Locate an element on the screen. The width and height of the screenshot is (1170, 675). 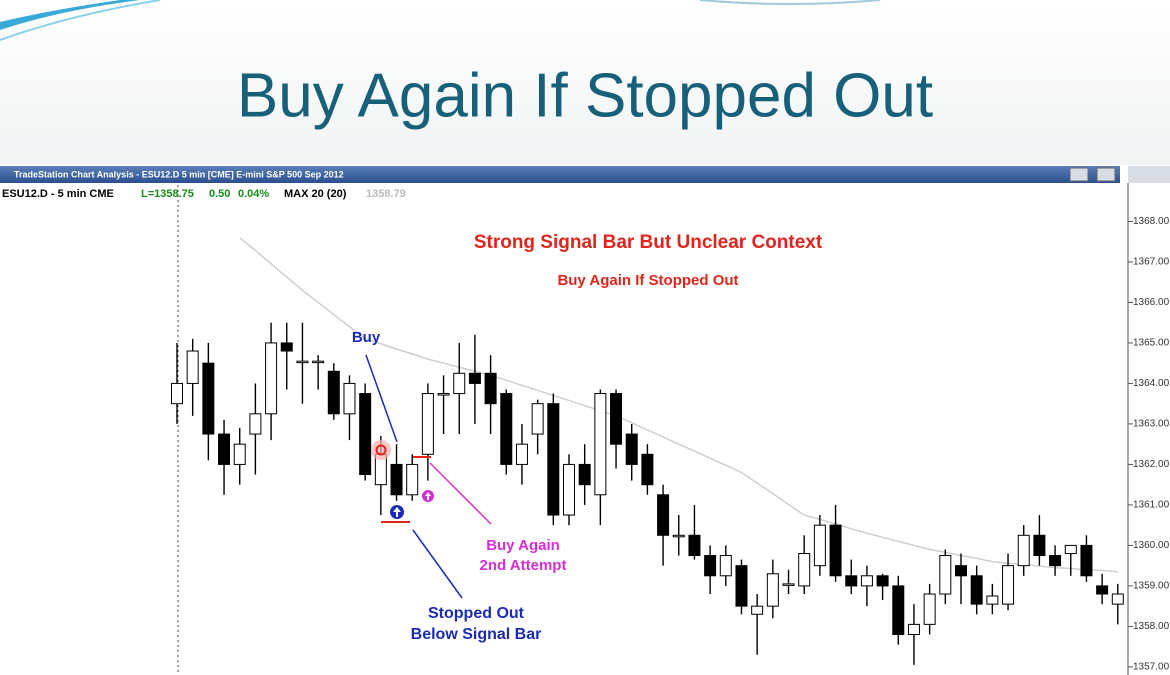
status-last: L=1358.75 is located at coordinates (167, 194).